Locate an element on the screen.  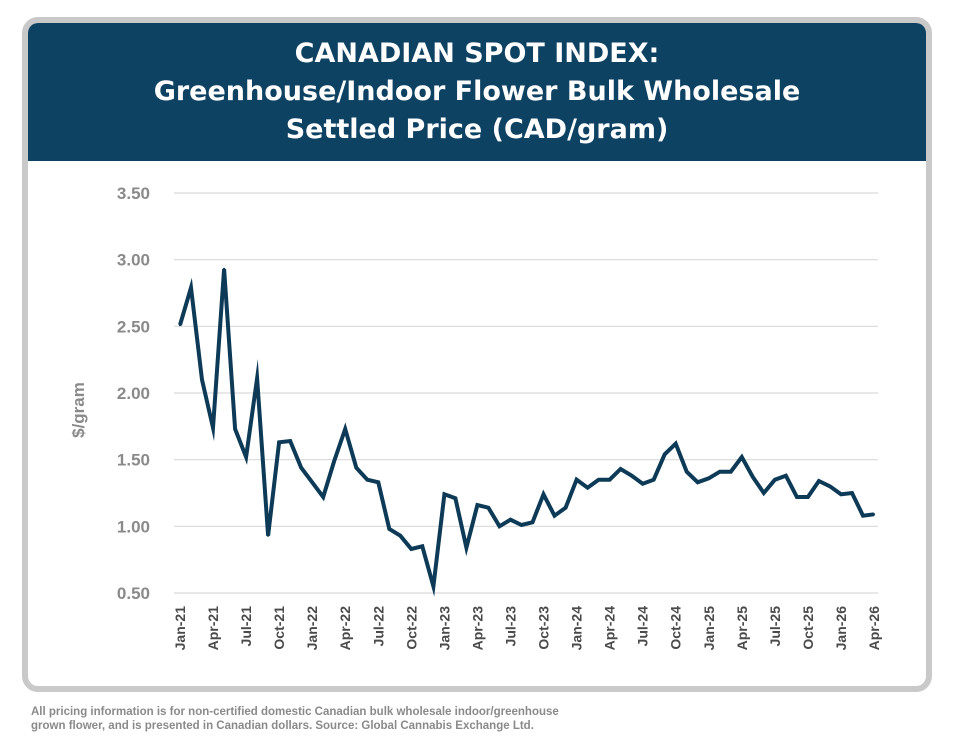
x-tick-label: Apr-21 is located at coordinates (213, 628).